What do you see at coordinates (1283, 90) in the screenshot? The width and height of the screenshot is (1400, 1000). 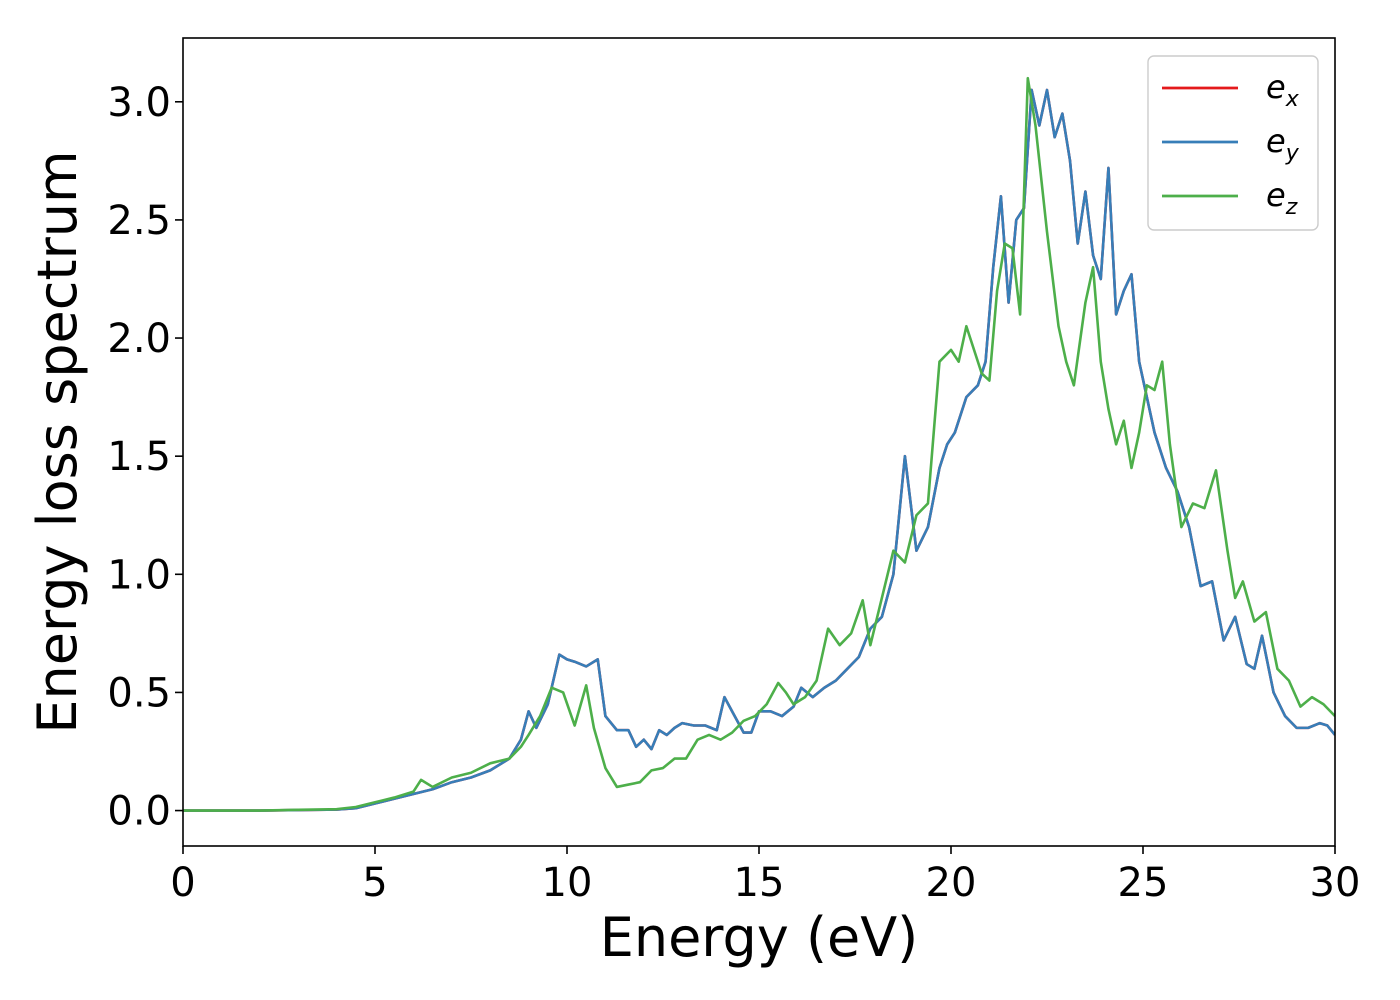 I see `legend-label-ex: ex` at bounding box center [1283, 90].